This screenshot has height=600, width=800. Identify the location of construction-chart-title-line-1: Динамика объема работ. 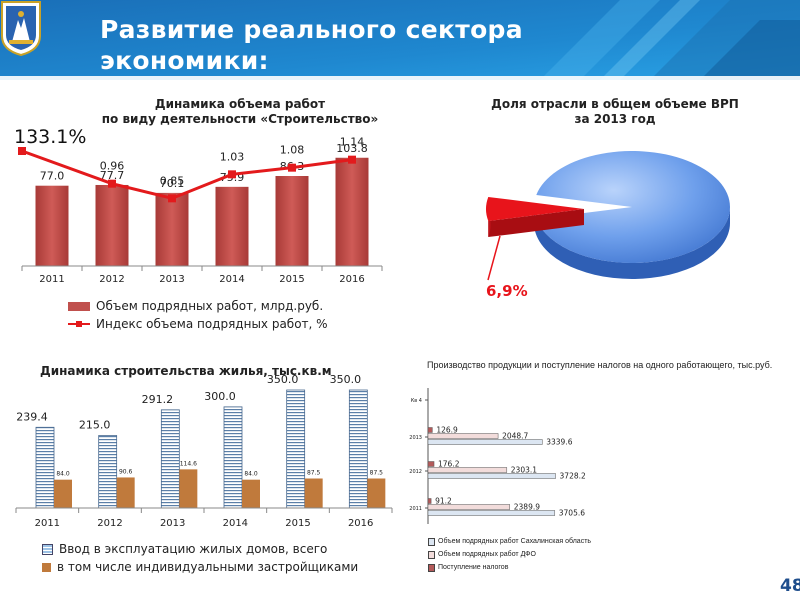
(240, 104).